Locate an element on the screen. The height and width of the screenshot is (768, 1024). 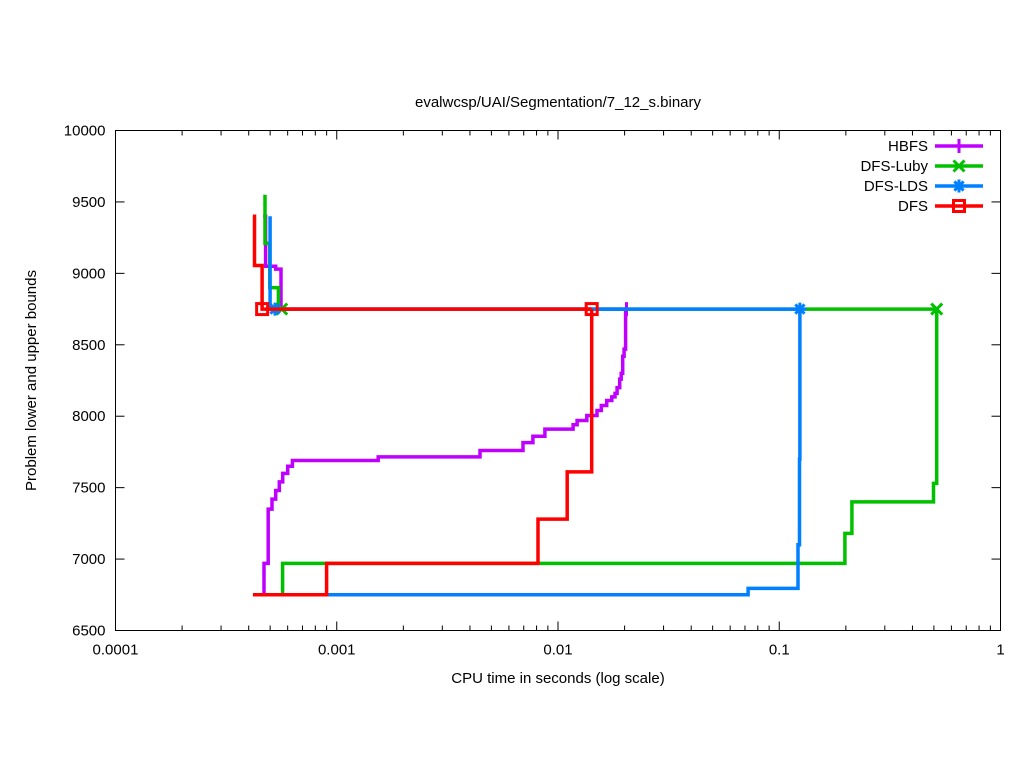
x-tick-label: 0.001 is located at coordinates (337, 650).